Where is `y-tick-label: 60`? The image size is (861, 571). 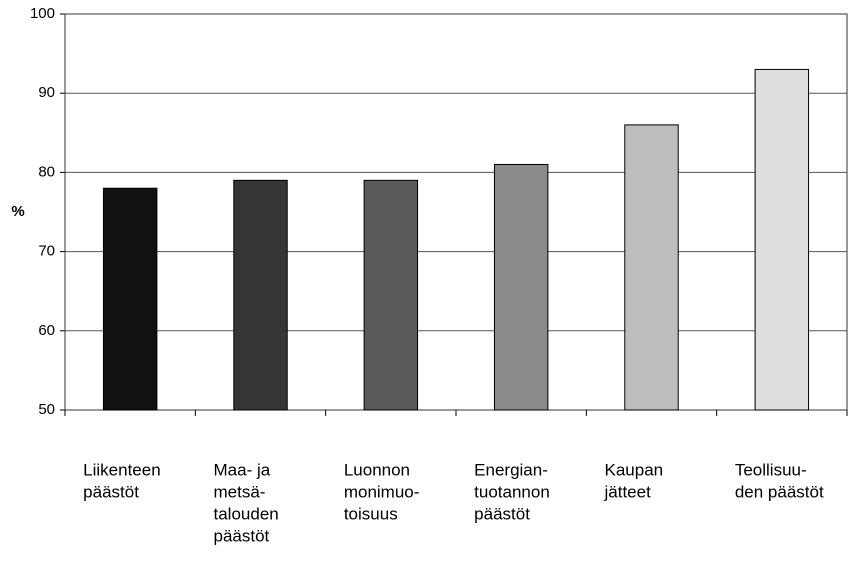 y-tick-label: 60 is located at coordinates (46, 330).